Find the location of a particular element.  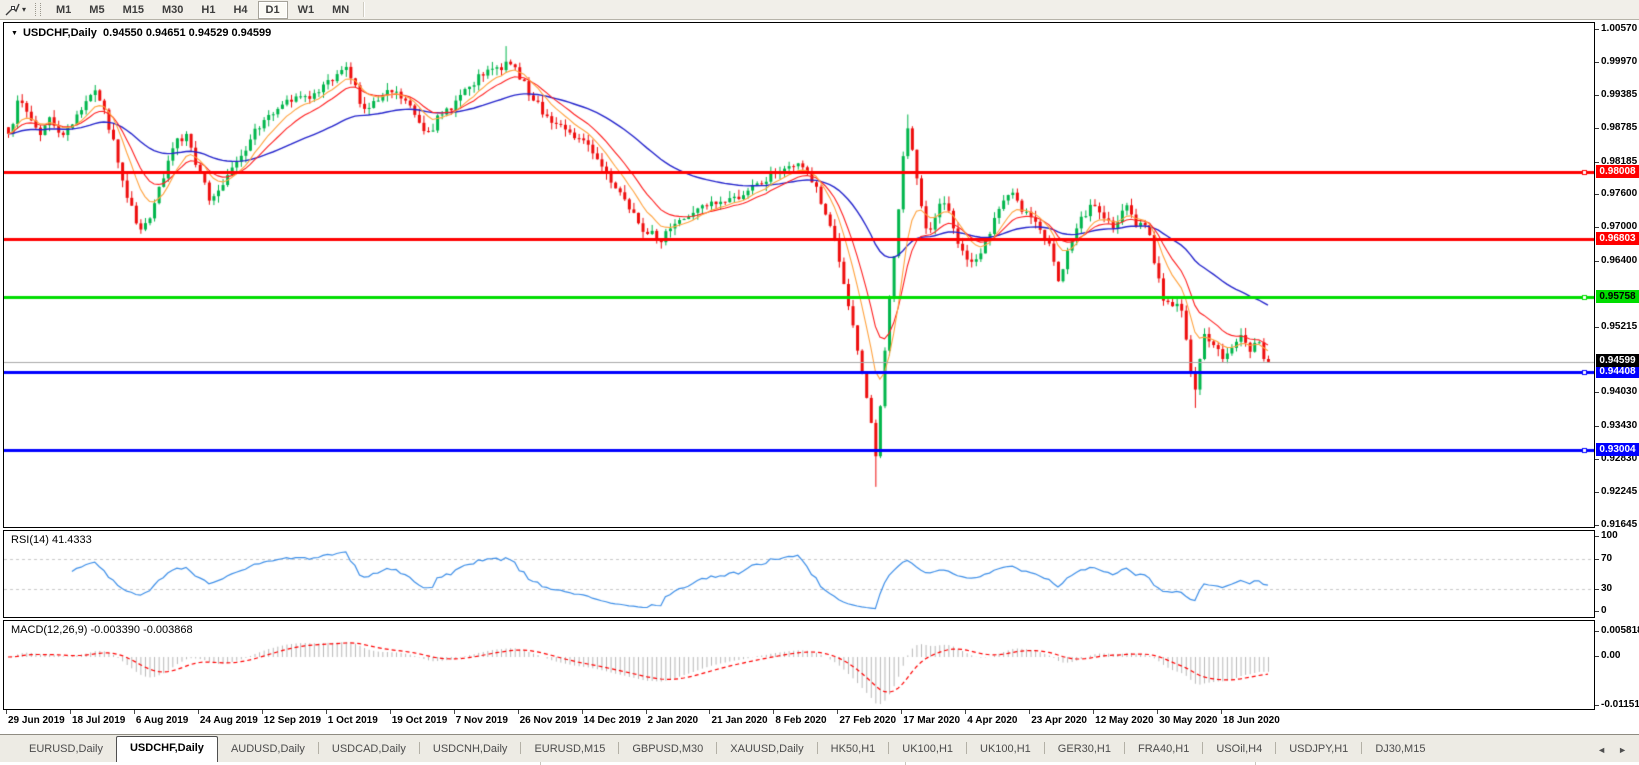

rsi-chart-canvas is located at coordinates (799, 574).